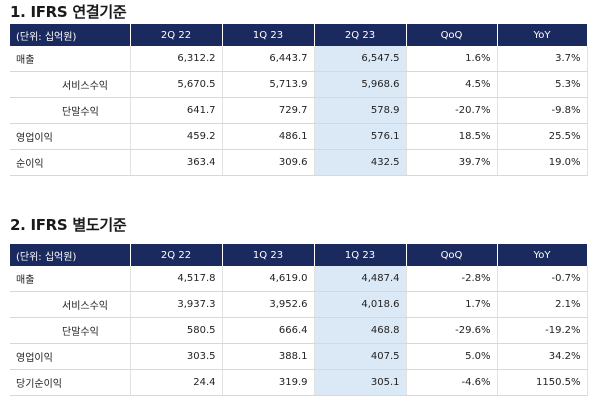 Image resolution: width=596 pixels, height=412 pixels. Describe the element at coordinates (68, 12) in the screenshot. I see `section-title: 1. IFRS 연결기준` at that location.